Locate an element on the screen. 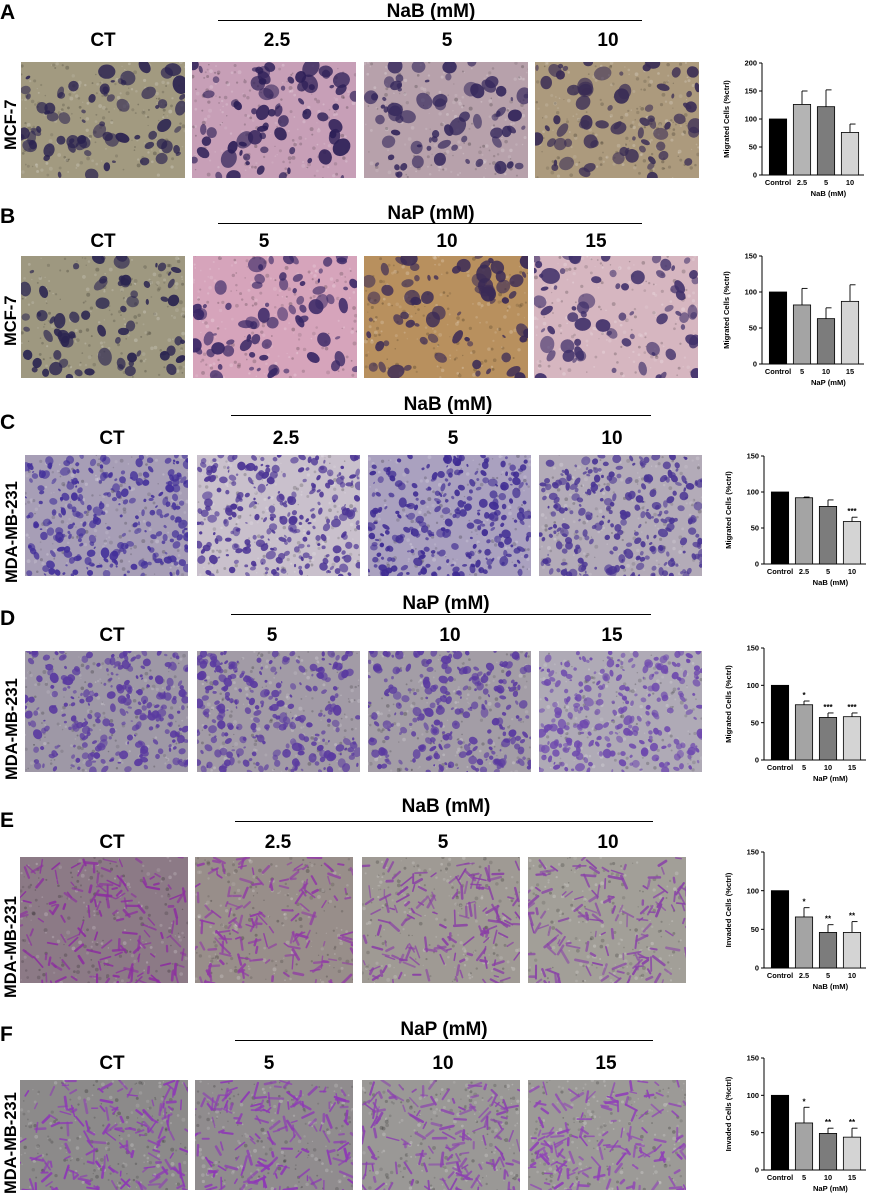 This screenshot has width=872, height=1198. column-label: 2.5 is located at coordinates (286, 438).